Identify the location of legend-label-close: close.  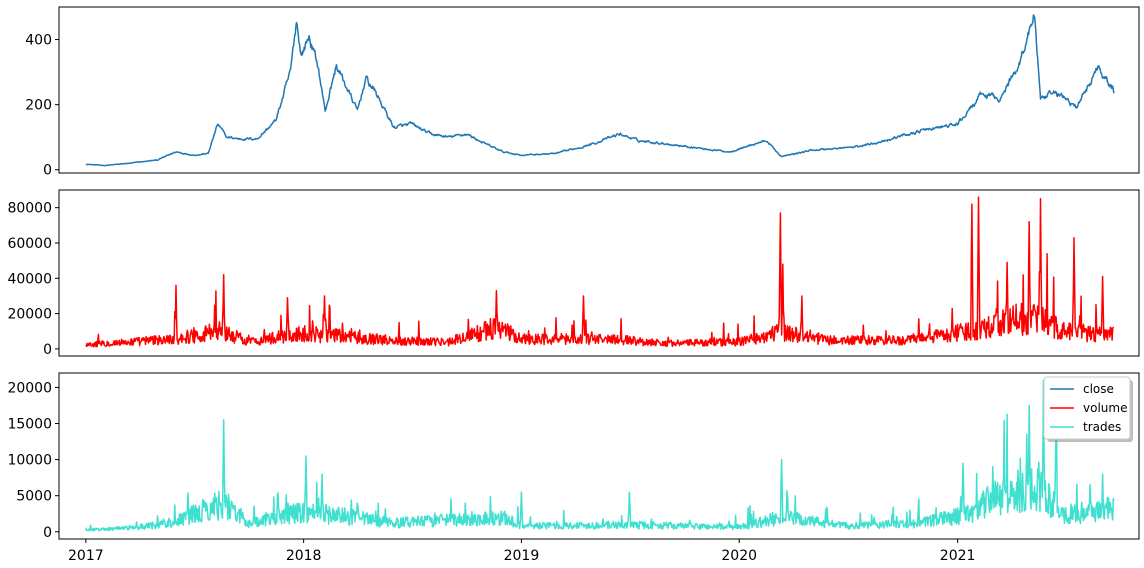
(1098, 389).